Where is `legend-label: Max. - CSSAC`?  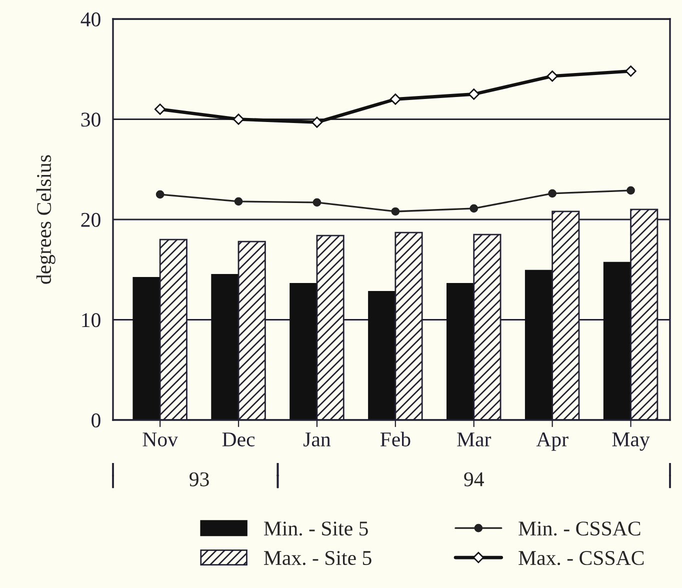 legend-label: Max. - CSSAC is located at coordinates (581, 558).